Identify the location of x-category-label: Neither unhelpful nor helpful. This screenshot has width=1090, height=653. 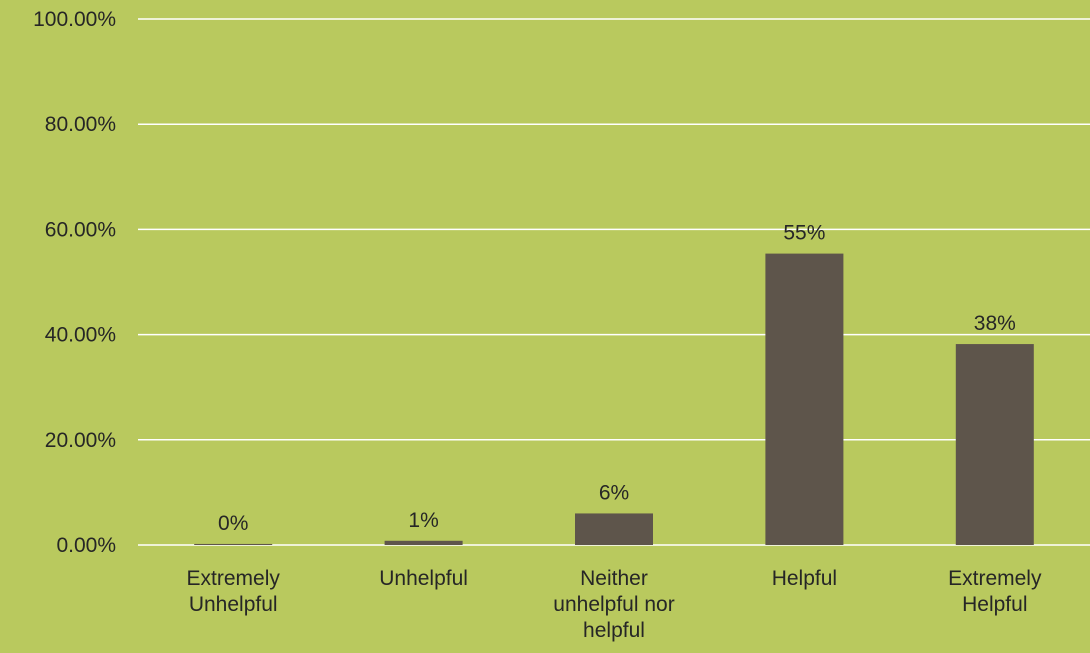
(613, 604).